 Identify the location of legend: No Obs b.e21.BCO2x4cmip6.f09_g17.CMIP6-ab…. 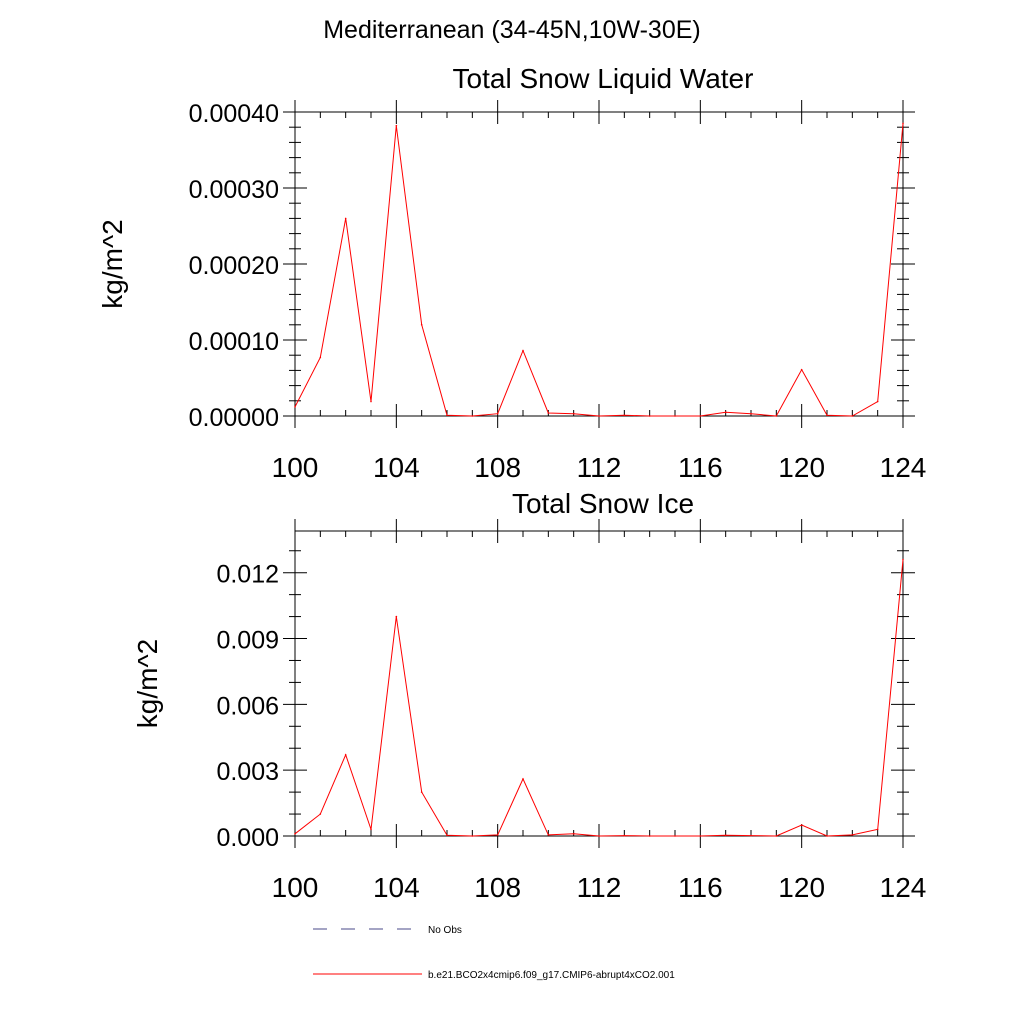
(494, 953).